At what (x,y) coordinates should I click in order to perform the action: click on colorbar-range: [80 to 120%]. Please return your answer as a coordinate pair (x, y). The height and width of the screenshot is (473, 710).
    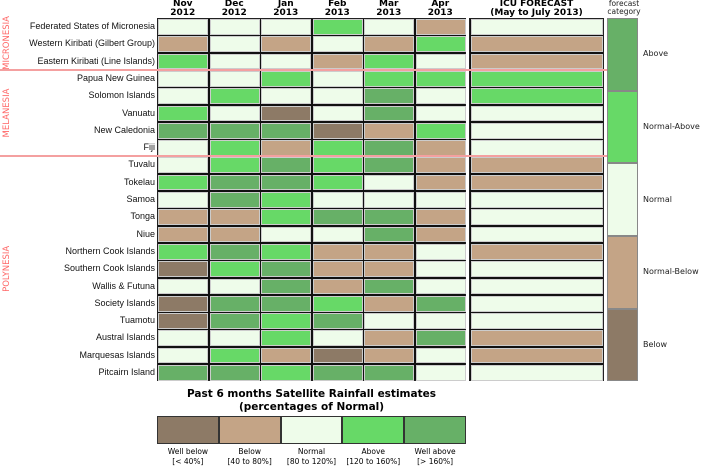
    Looking at the image, I should click on (311, 461).